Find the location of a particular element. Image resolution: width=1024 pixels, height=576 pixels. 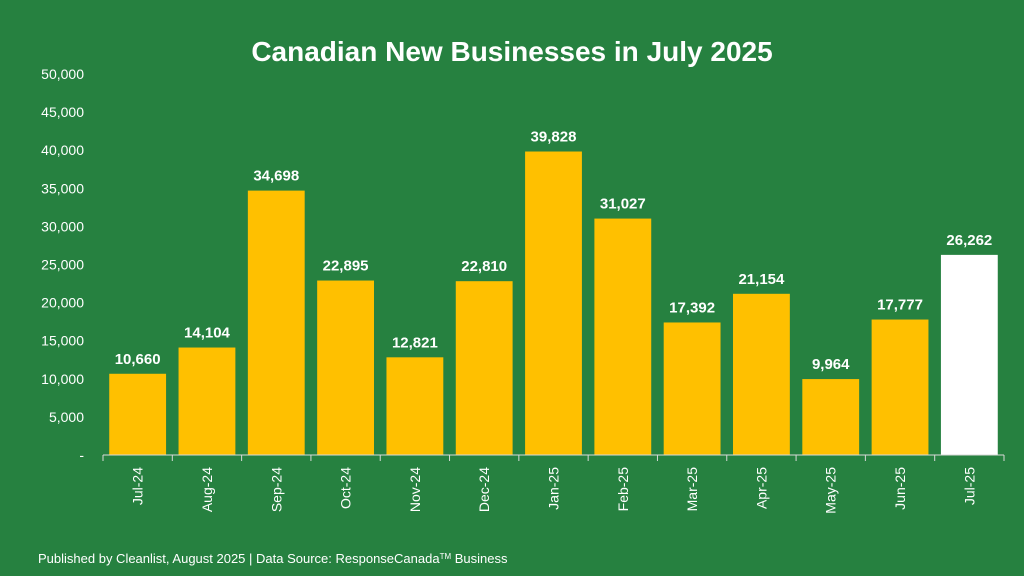

bar-value-label: 10,660 is located at coordinates (138, 359).